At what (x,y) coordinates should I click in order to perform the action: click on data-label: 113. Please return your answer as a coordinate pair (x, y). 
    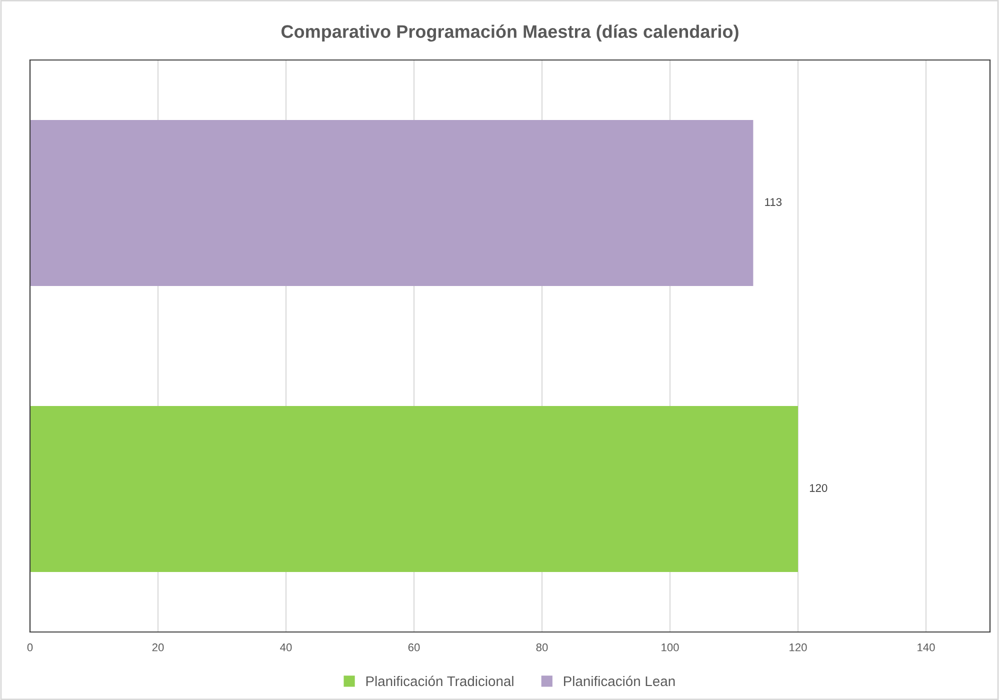
    Looking at the image, I should click on (773, 202).